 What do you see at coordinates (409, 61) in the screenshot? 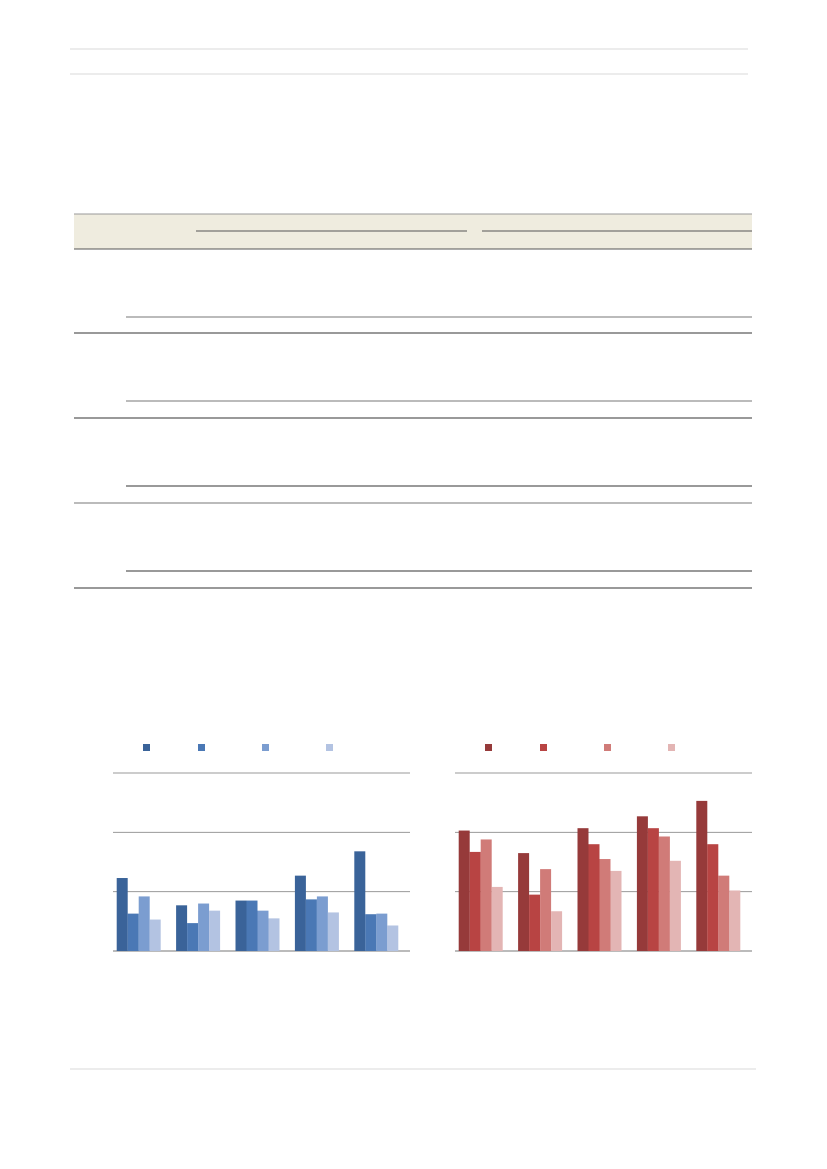
I see `page-header` at bounding box center [409, 61].